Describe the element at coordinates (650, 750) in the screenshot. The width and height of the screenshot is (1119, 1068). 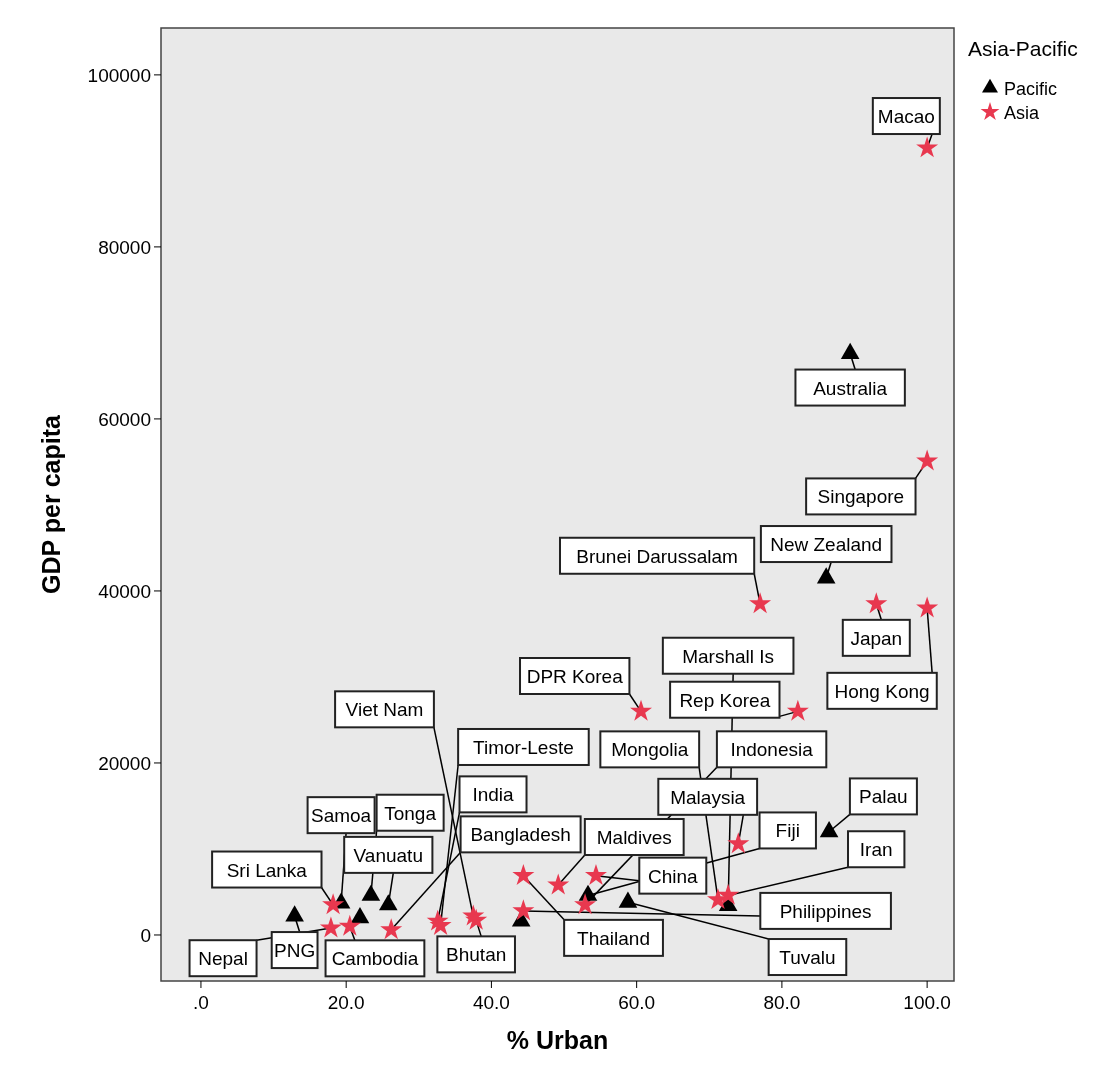
I see `annotation: Mongolia` at that location.